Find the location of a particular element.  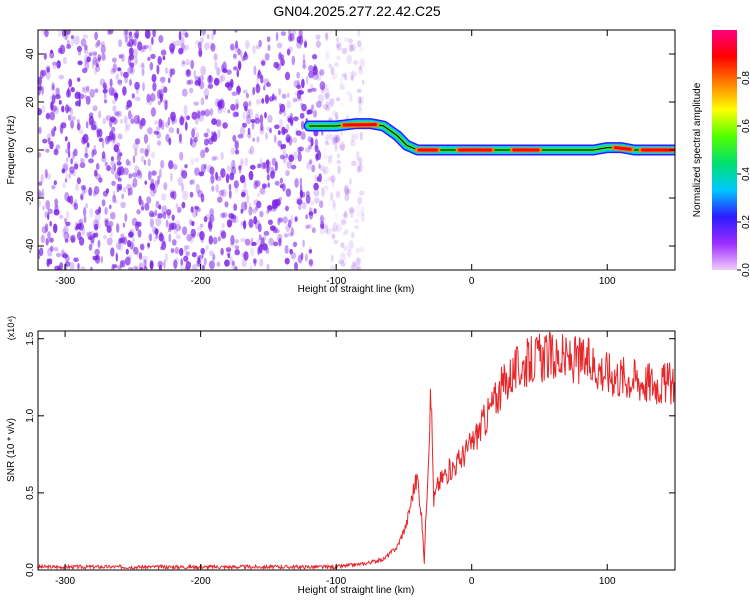

x-tick-label: 100 is located at coordinates (607, 581).